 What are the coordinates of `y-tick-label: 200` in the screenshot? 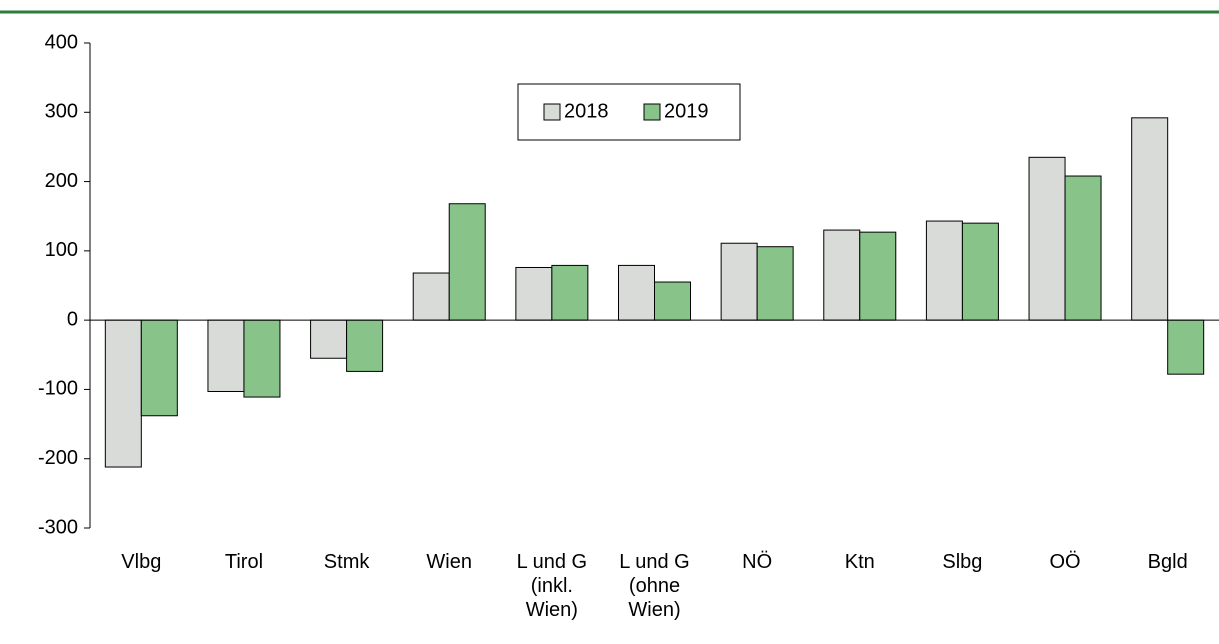 It's located at (61, 181).